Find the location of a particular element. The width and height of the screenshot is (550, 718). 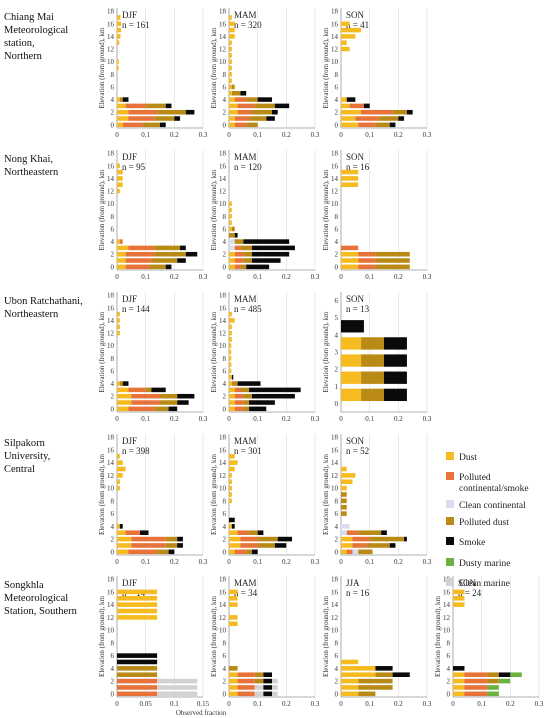

sample-count-label: n = 52 is located at coordinates (357, 451).